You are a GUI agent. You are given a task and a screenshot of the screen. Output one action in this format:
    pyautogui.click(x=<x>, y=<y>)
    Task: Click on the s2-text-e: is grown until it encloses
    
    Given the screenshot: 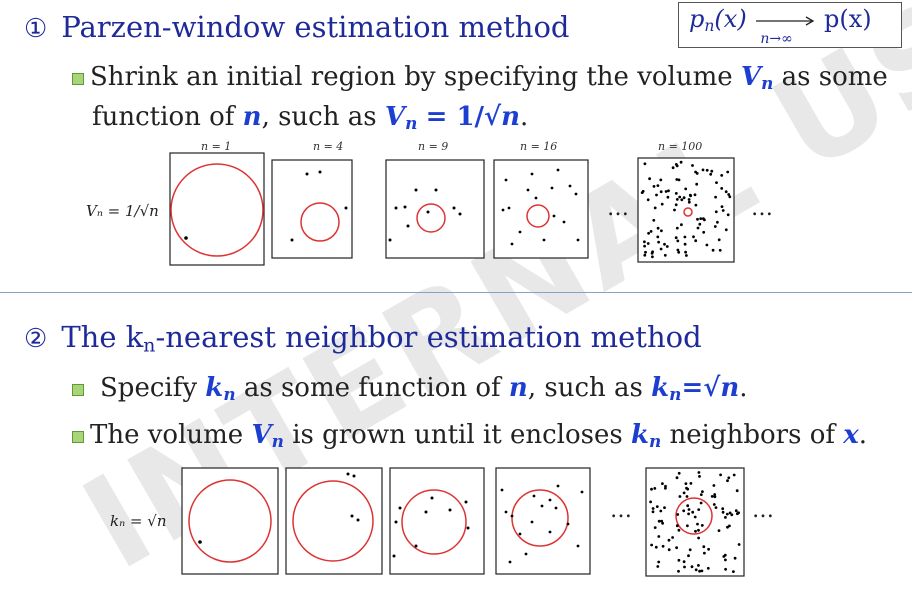 What is the action you would take?
    pyautogui.click(x=457, y=435)
    